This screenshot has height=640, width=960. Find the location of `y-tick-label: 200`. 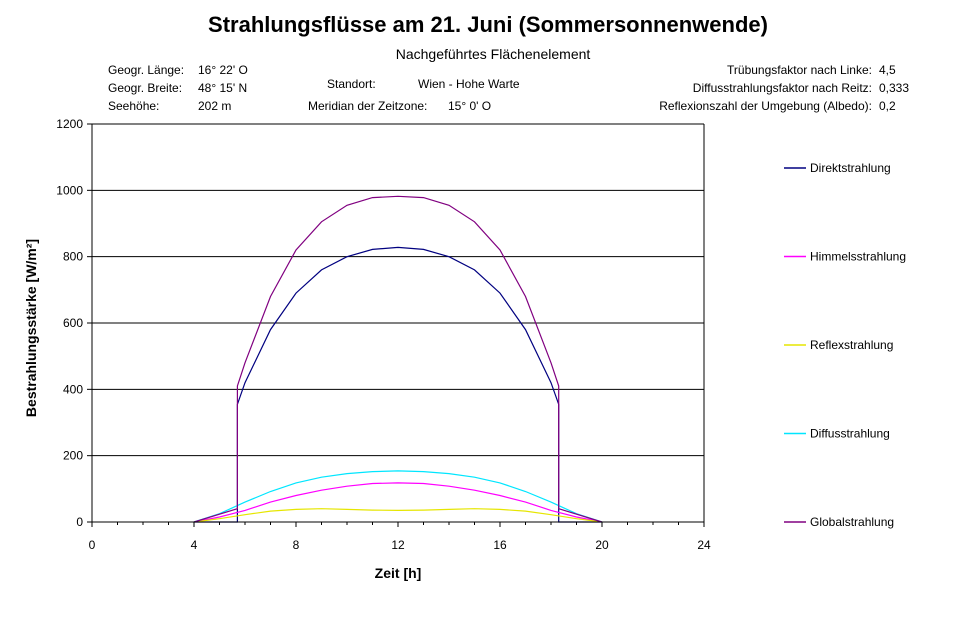

y-tick-label: 200 is located at coordinates (73, 456).